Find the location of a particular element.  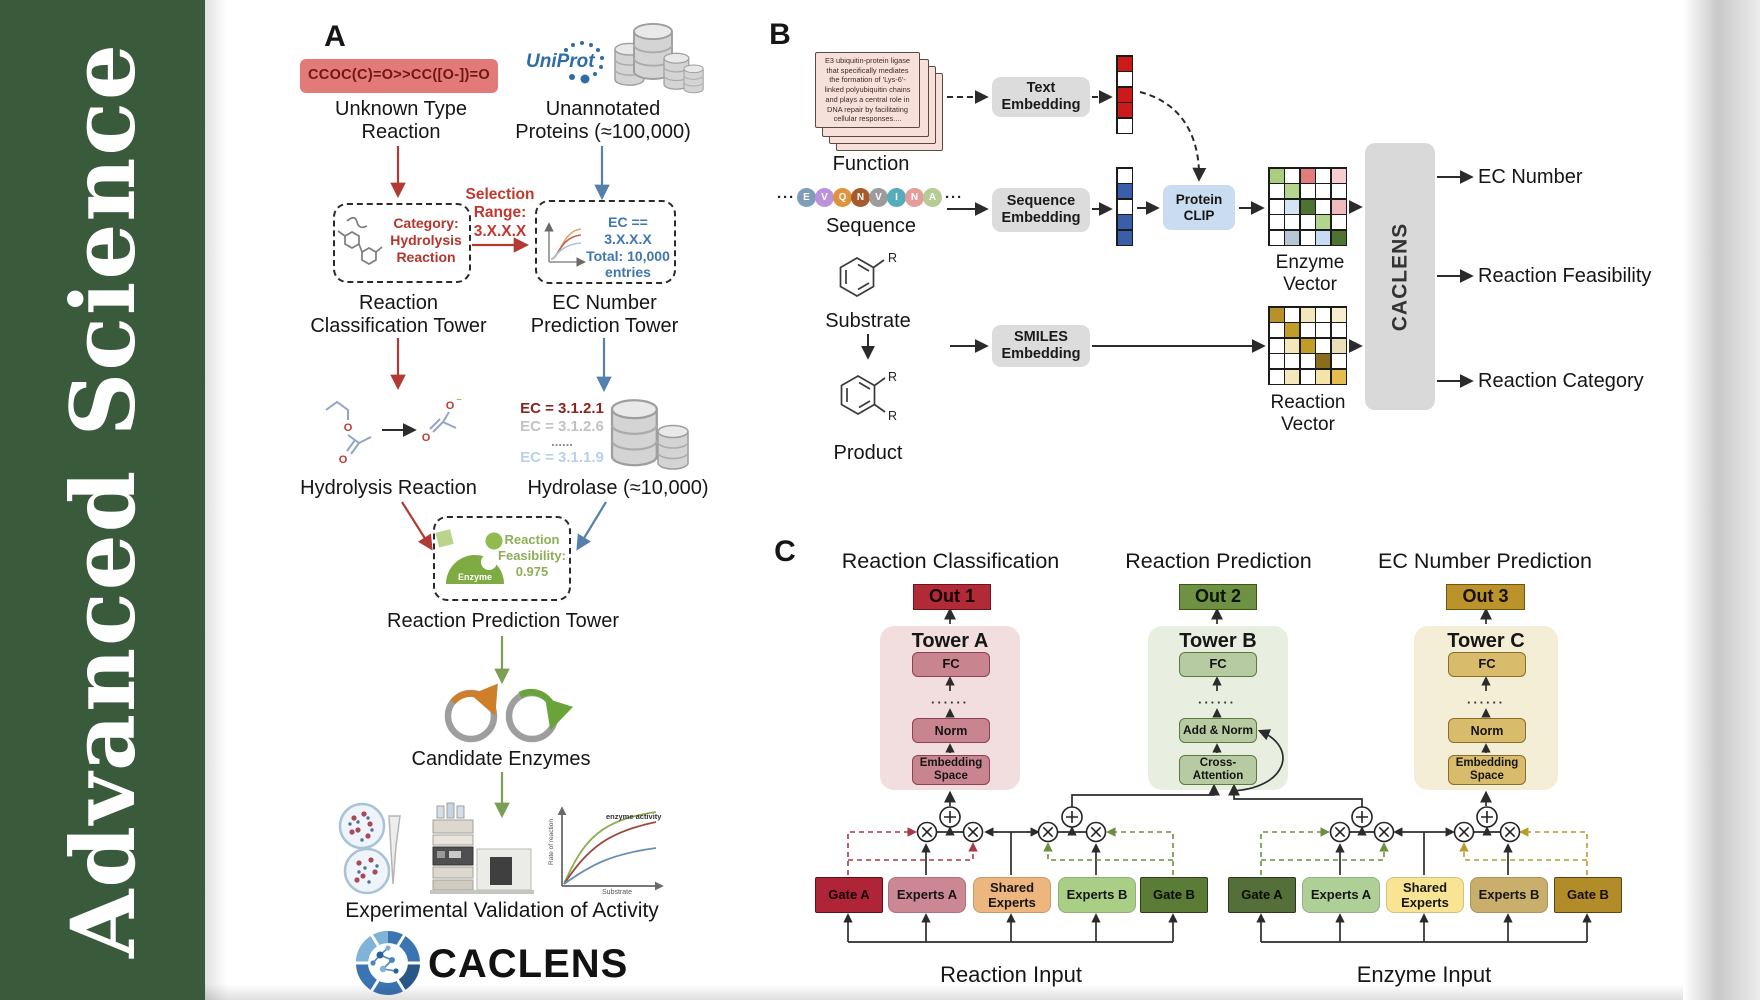

prediction-tower-label: Reaction Prediction Tower is located at coordinates (503, 621).